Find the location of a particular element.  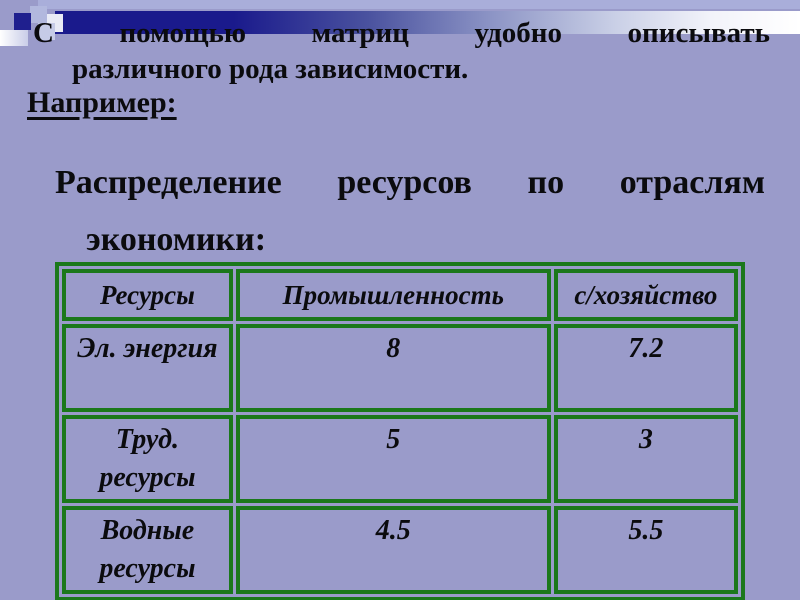

title-word: описывать is located at coordinates (698, 33).